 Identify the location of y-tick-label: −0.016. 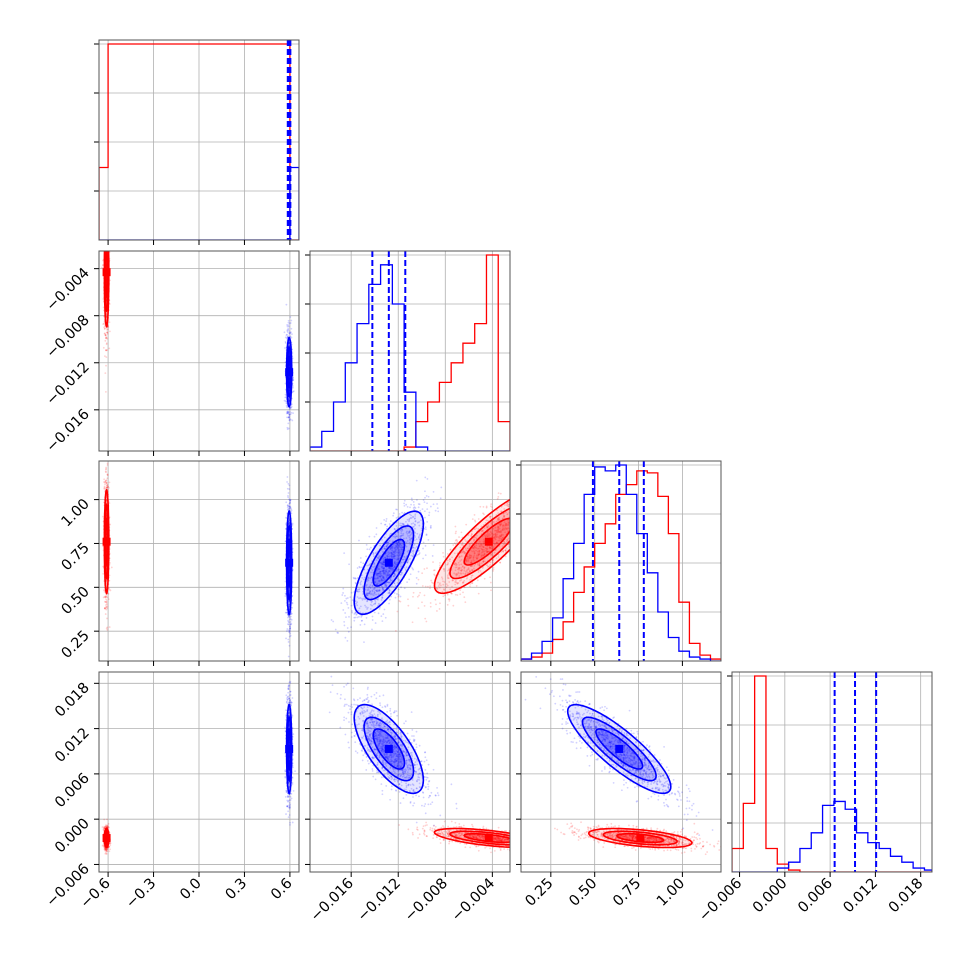
(68, 430).